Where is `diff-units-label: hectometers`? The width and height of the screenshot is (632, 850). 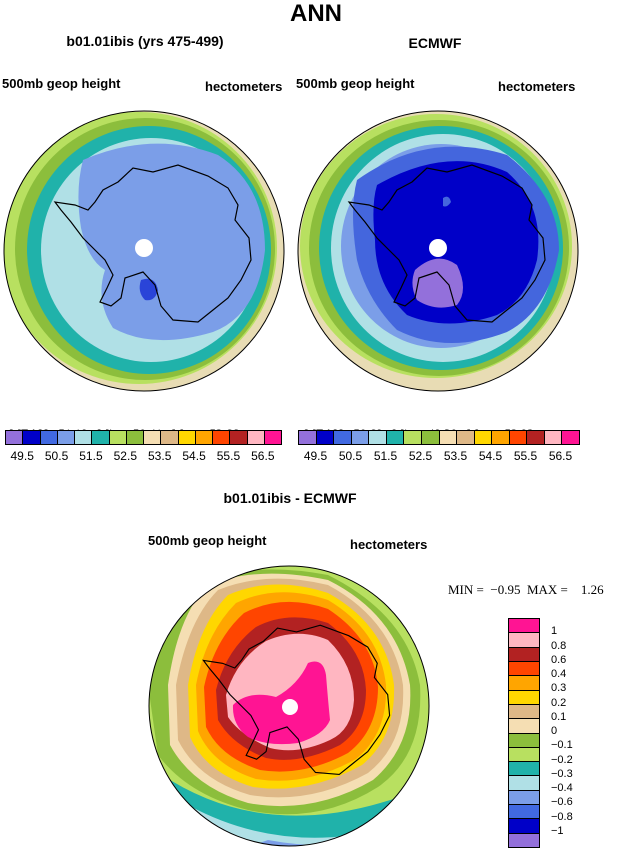 diff-units-label: hectometers is located at coordinates (389, 544).